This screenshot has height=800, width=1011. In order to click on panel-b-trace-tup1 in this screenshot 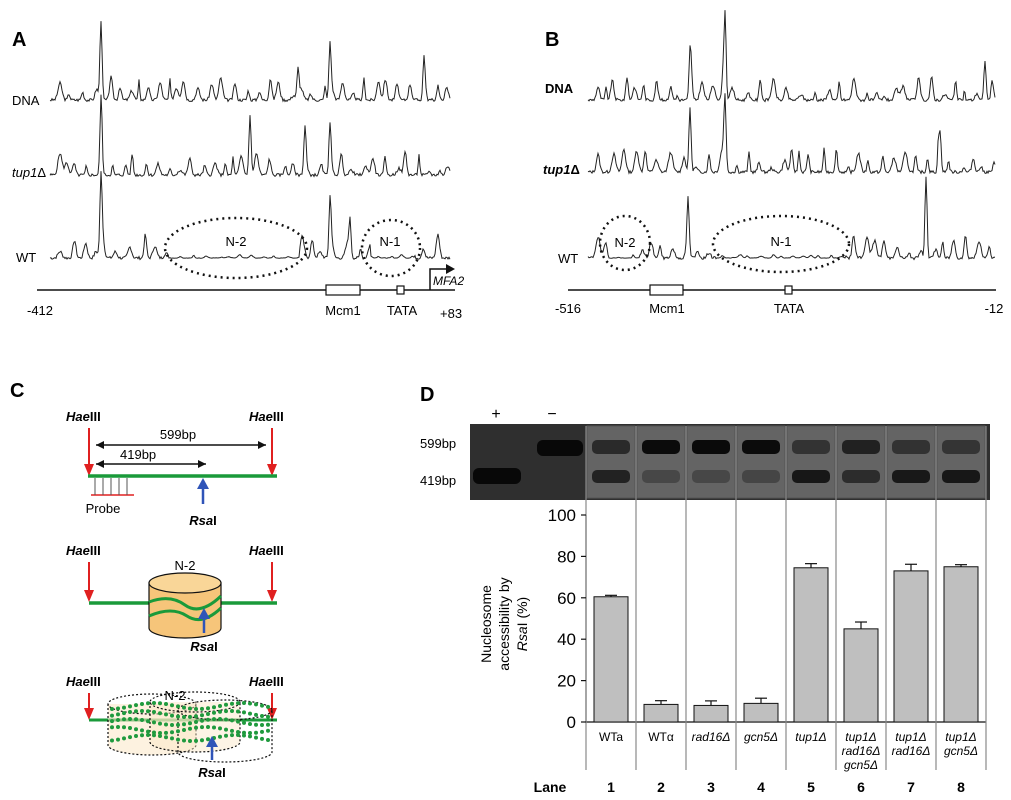, I will do `click(791, 134)`.